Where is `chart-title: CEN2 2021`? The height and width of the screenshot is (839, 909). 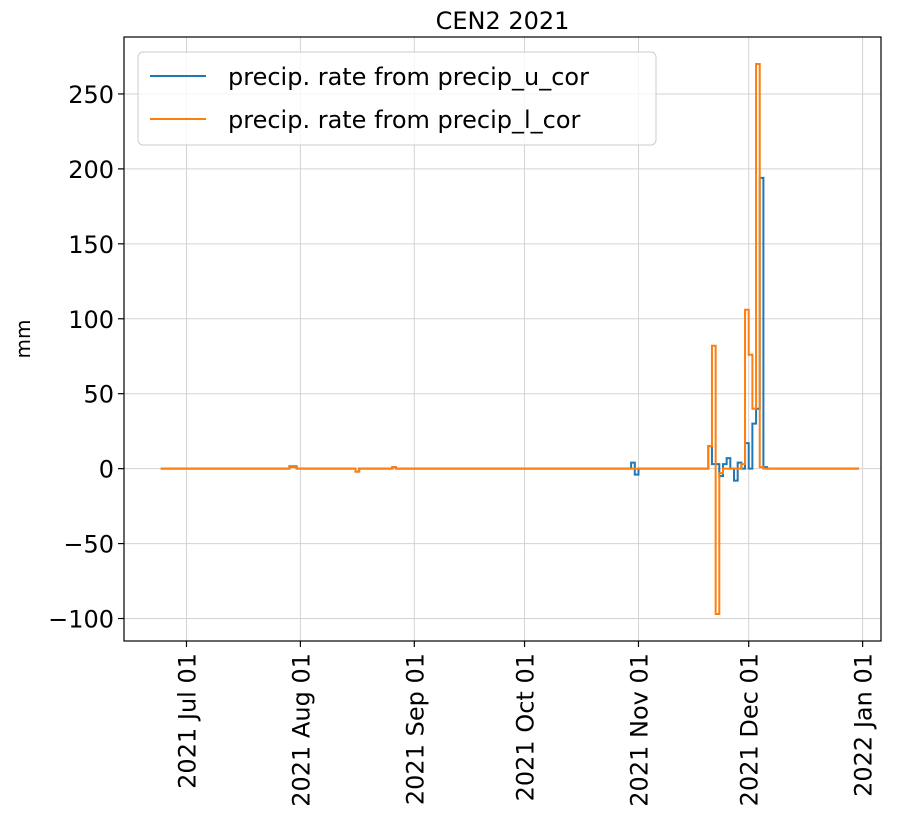
chart-title: CEN2 2021 is located at coordinates (503, 21).